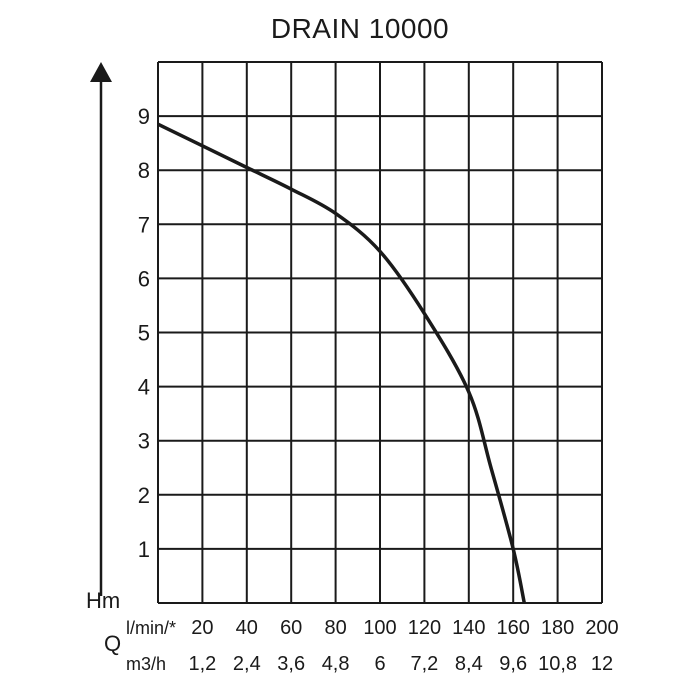 The height and width of the screenshot is (700, 700). I want to click on y-tick-label: 1, so click(144, 549).